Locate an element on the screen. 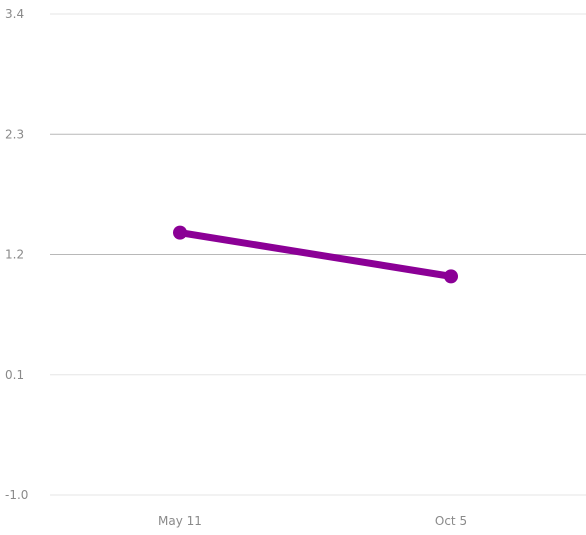 This screenshot has height=535, width=586. series-line is located at coordinates (315, 254).